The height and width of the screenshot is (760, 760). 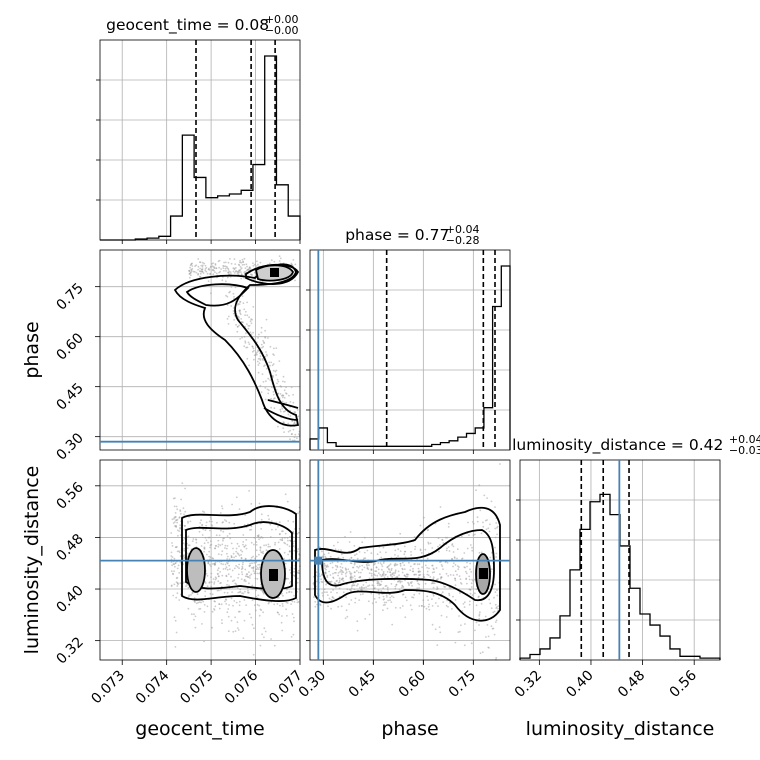 I want to click on title-upper-error: +0.00, so click(x=282, y=19).